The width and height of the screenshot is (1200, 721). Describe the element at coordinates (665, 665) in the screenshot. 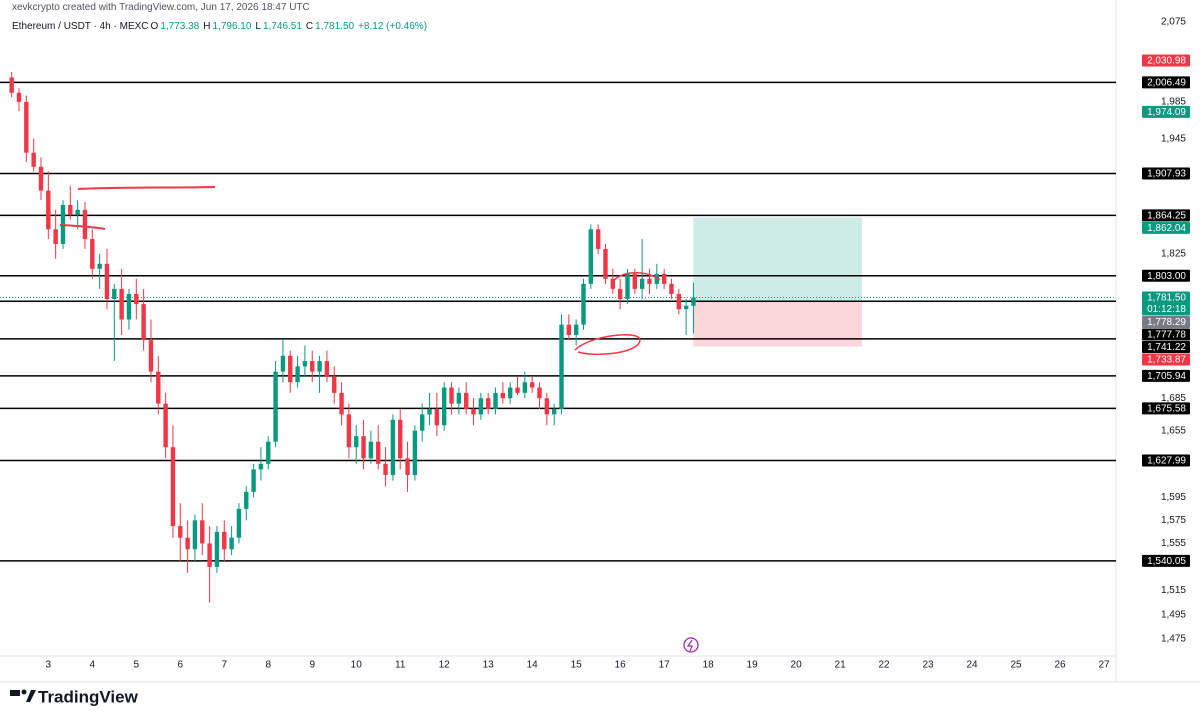

I see `x-tick-label: 17` at that location.